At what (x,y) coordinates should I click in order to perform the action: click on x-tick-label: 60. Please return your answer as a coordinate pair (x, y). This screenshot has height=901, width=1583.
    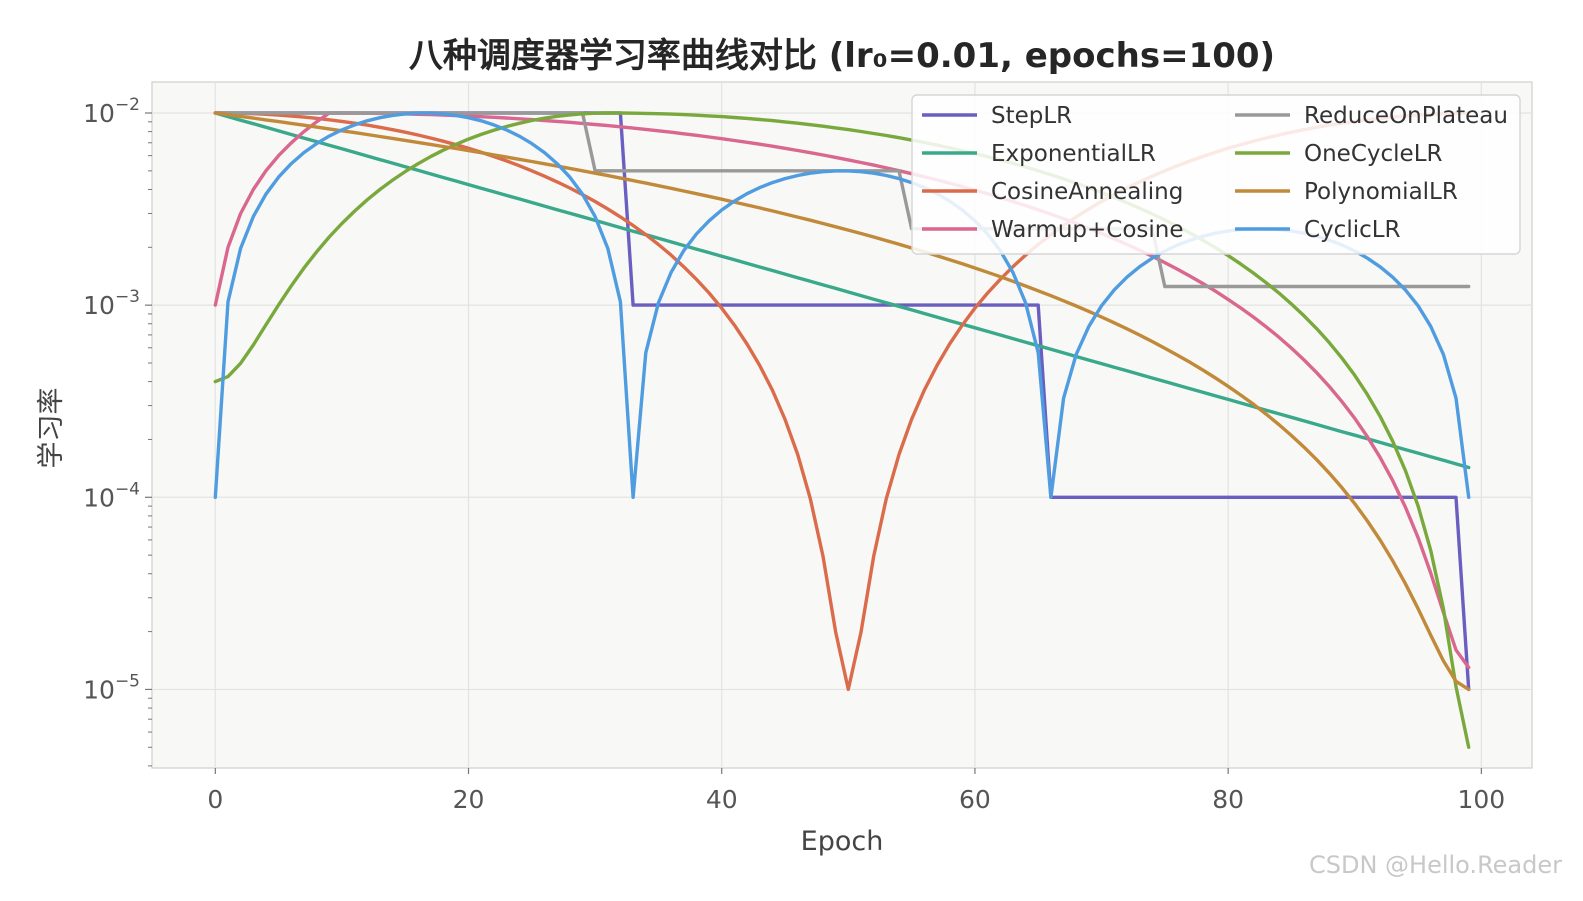
    Looking at the image, I should click on (975, 799).